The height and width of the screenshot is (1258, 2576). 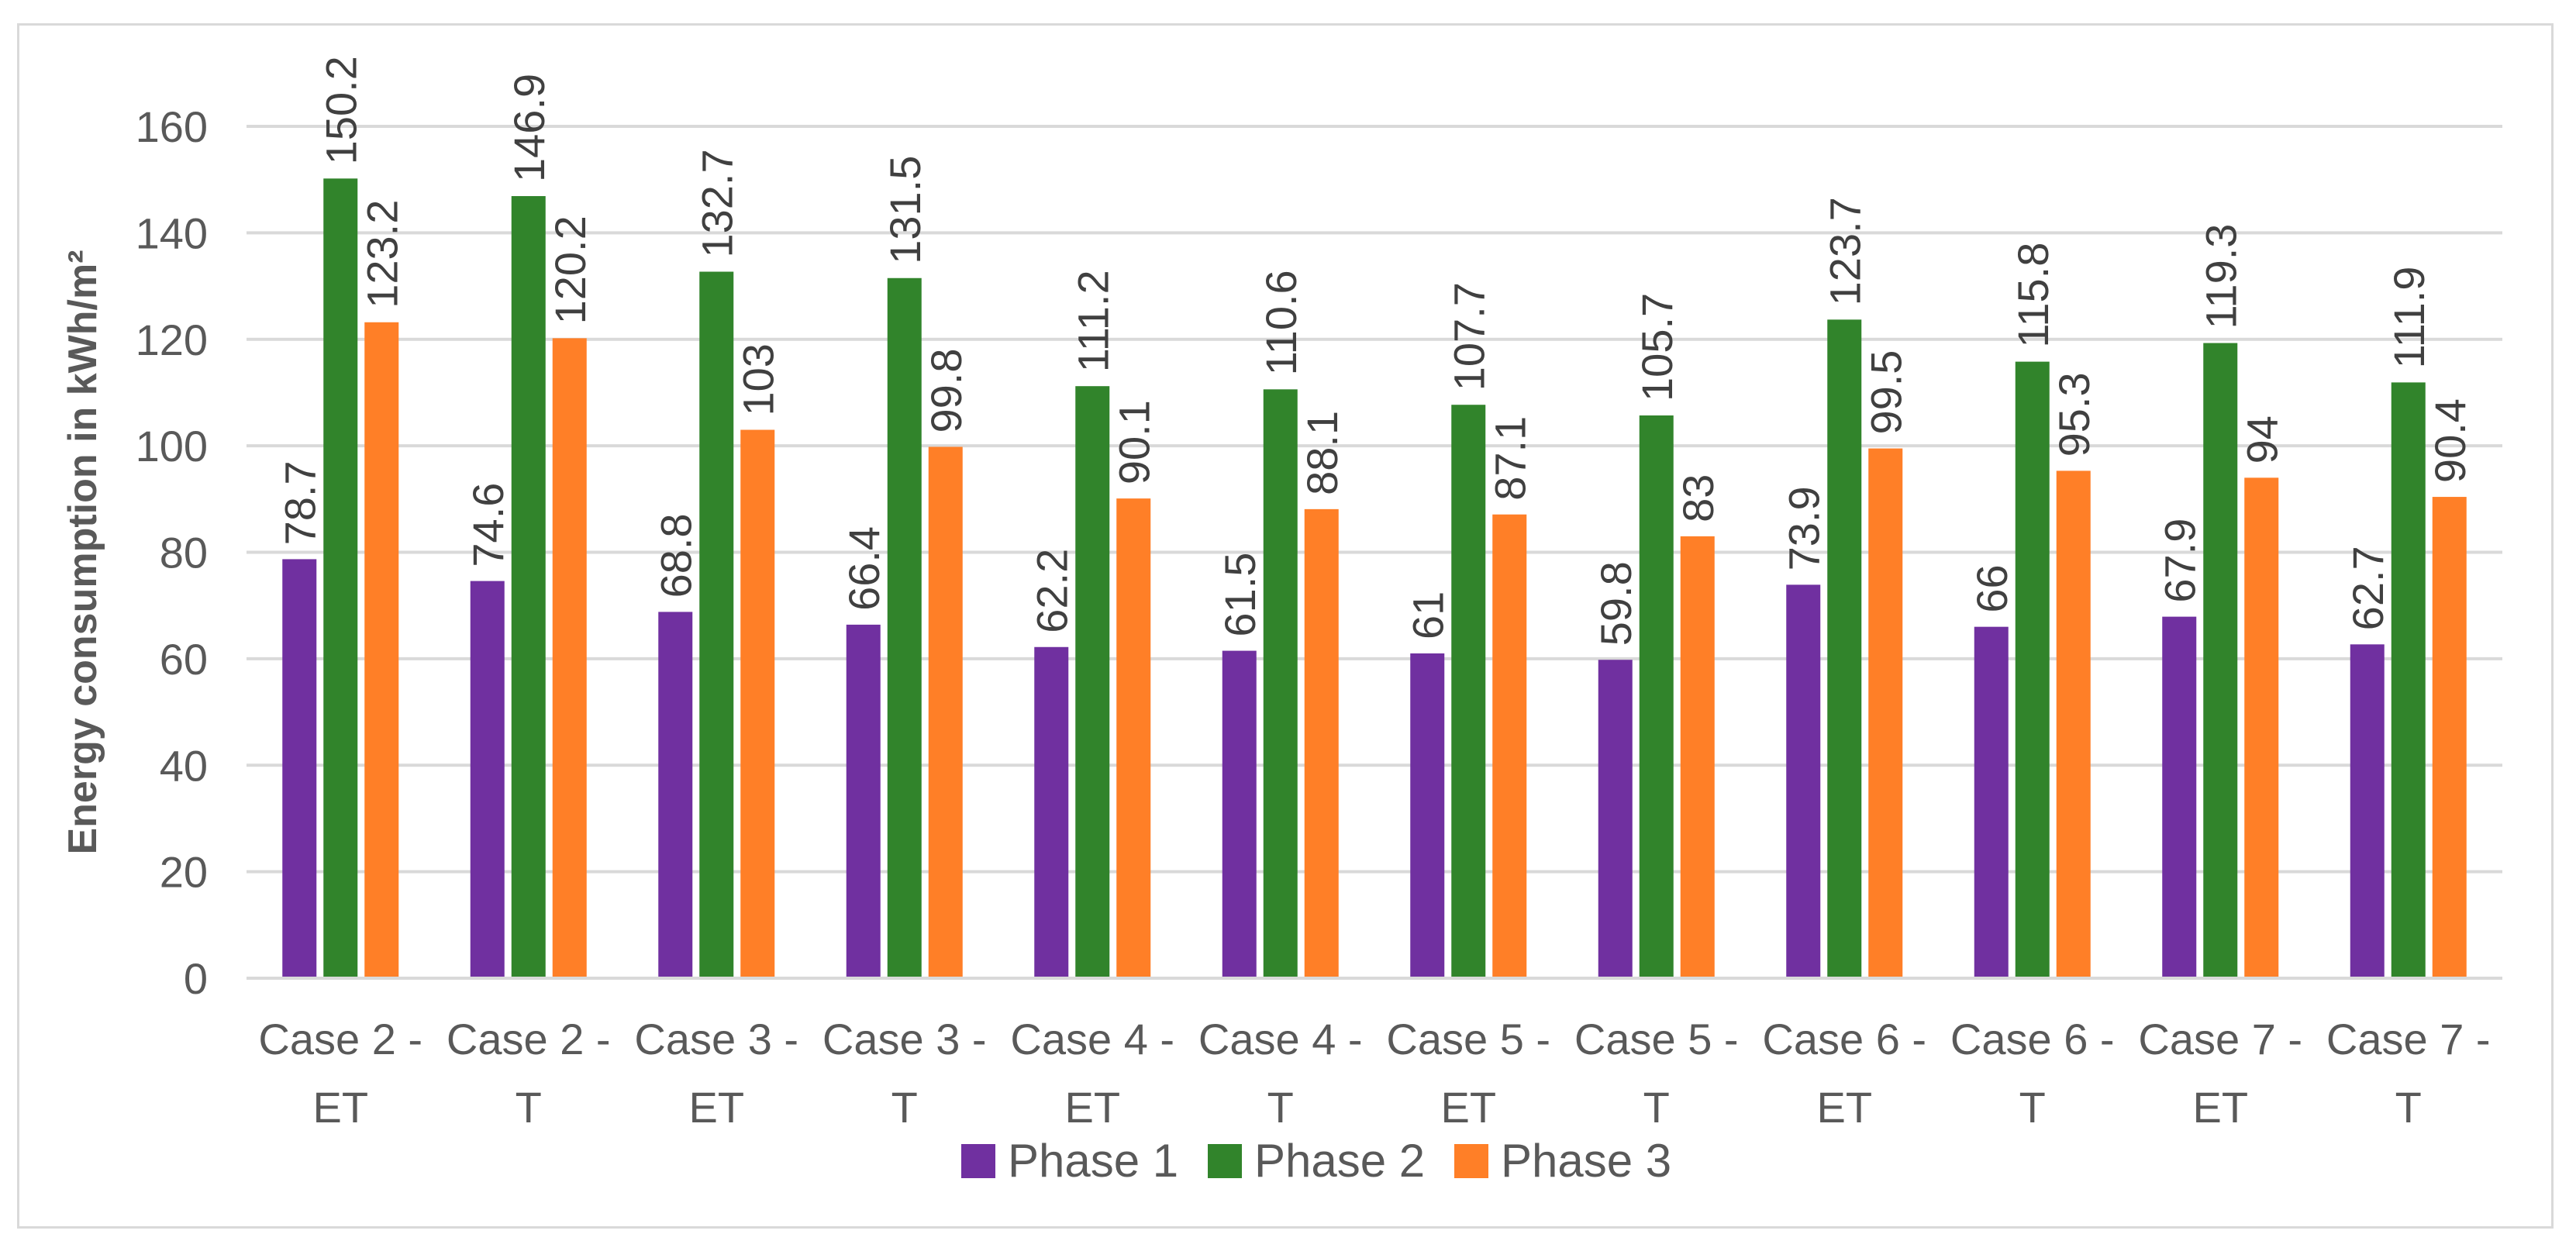 I want to click on data-label: 61.5, so click(x=1240, y=595).